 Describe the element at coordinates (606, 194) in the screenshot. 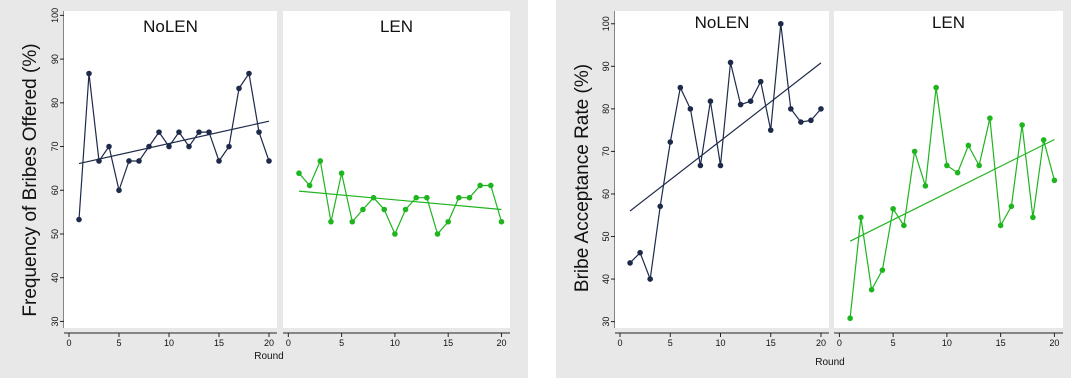

I see `acceptance-y-tick-label: 60` at that location.